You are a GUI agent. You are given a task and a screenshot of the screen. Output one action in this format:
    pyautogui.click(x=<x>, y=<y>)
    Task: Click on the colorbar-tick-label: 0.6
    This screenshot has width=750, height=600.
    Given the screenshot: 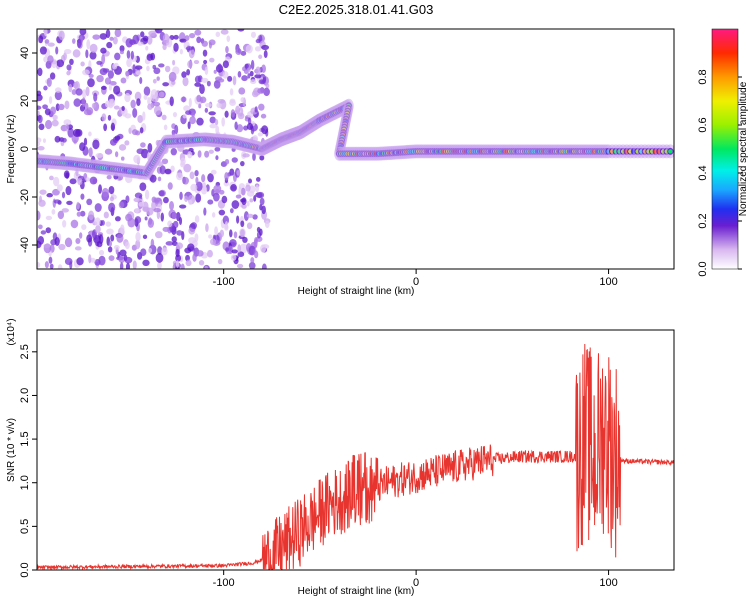 What is the action you would take?
    pyautogui.click(x=703, y=124)
    